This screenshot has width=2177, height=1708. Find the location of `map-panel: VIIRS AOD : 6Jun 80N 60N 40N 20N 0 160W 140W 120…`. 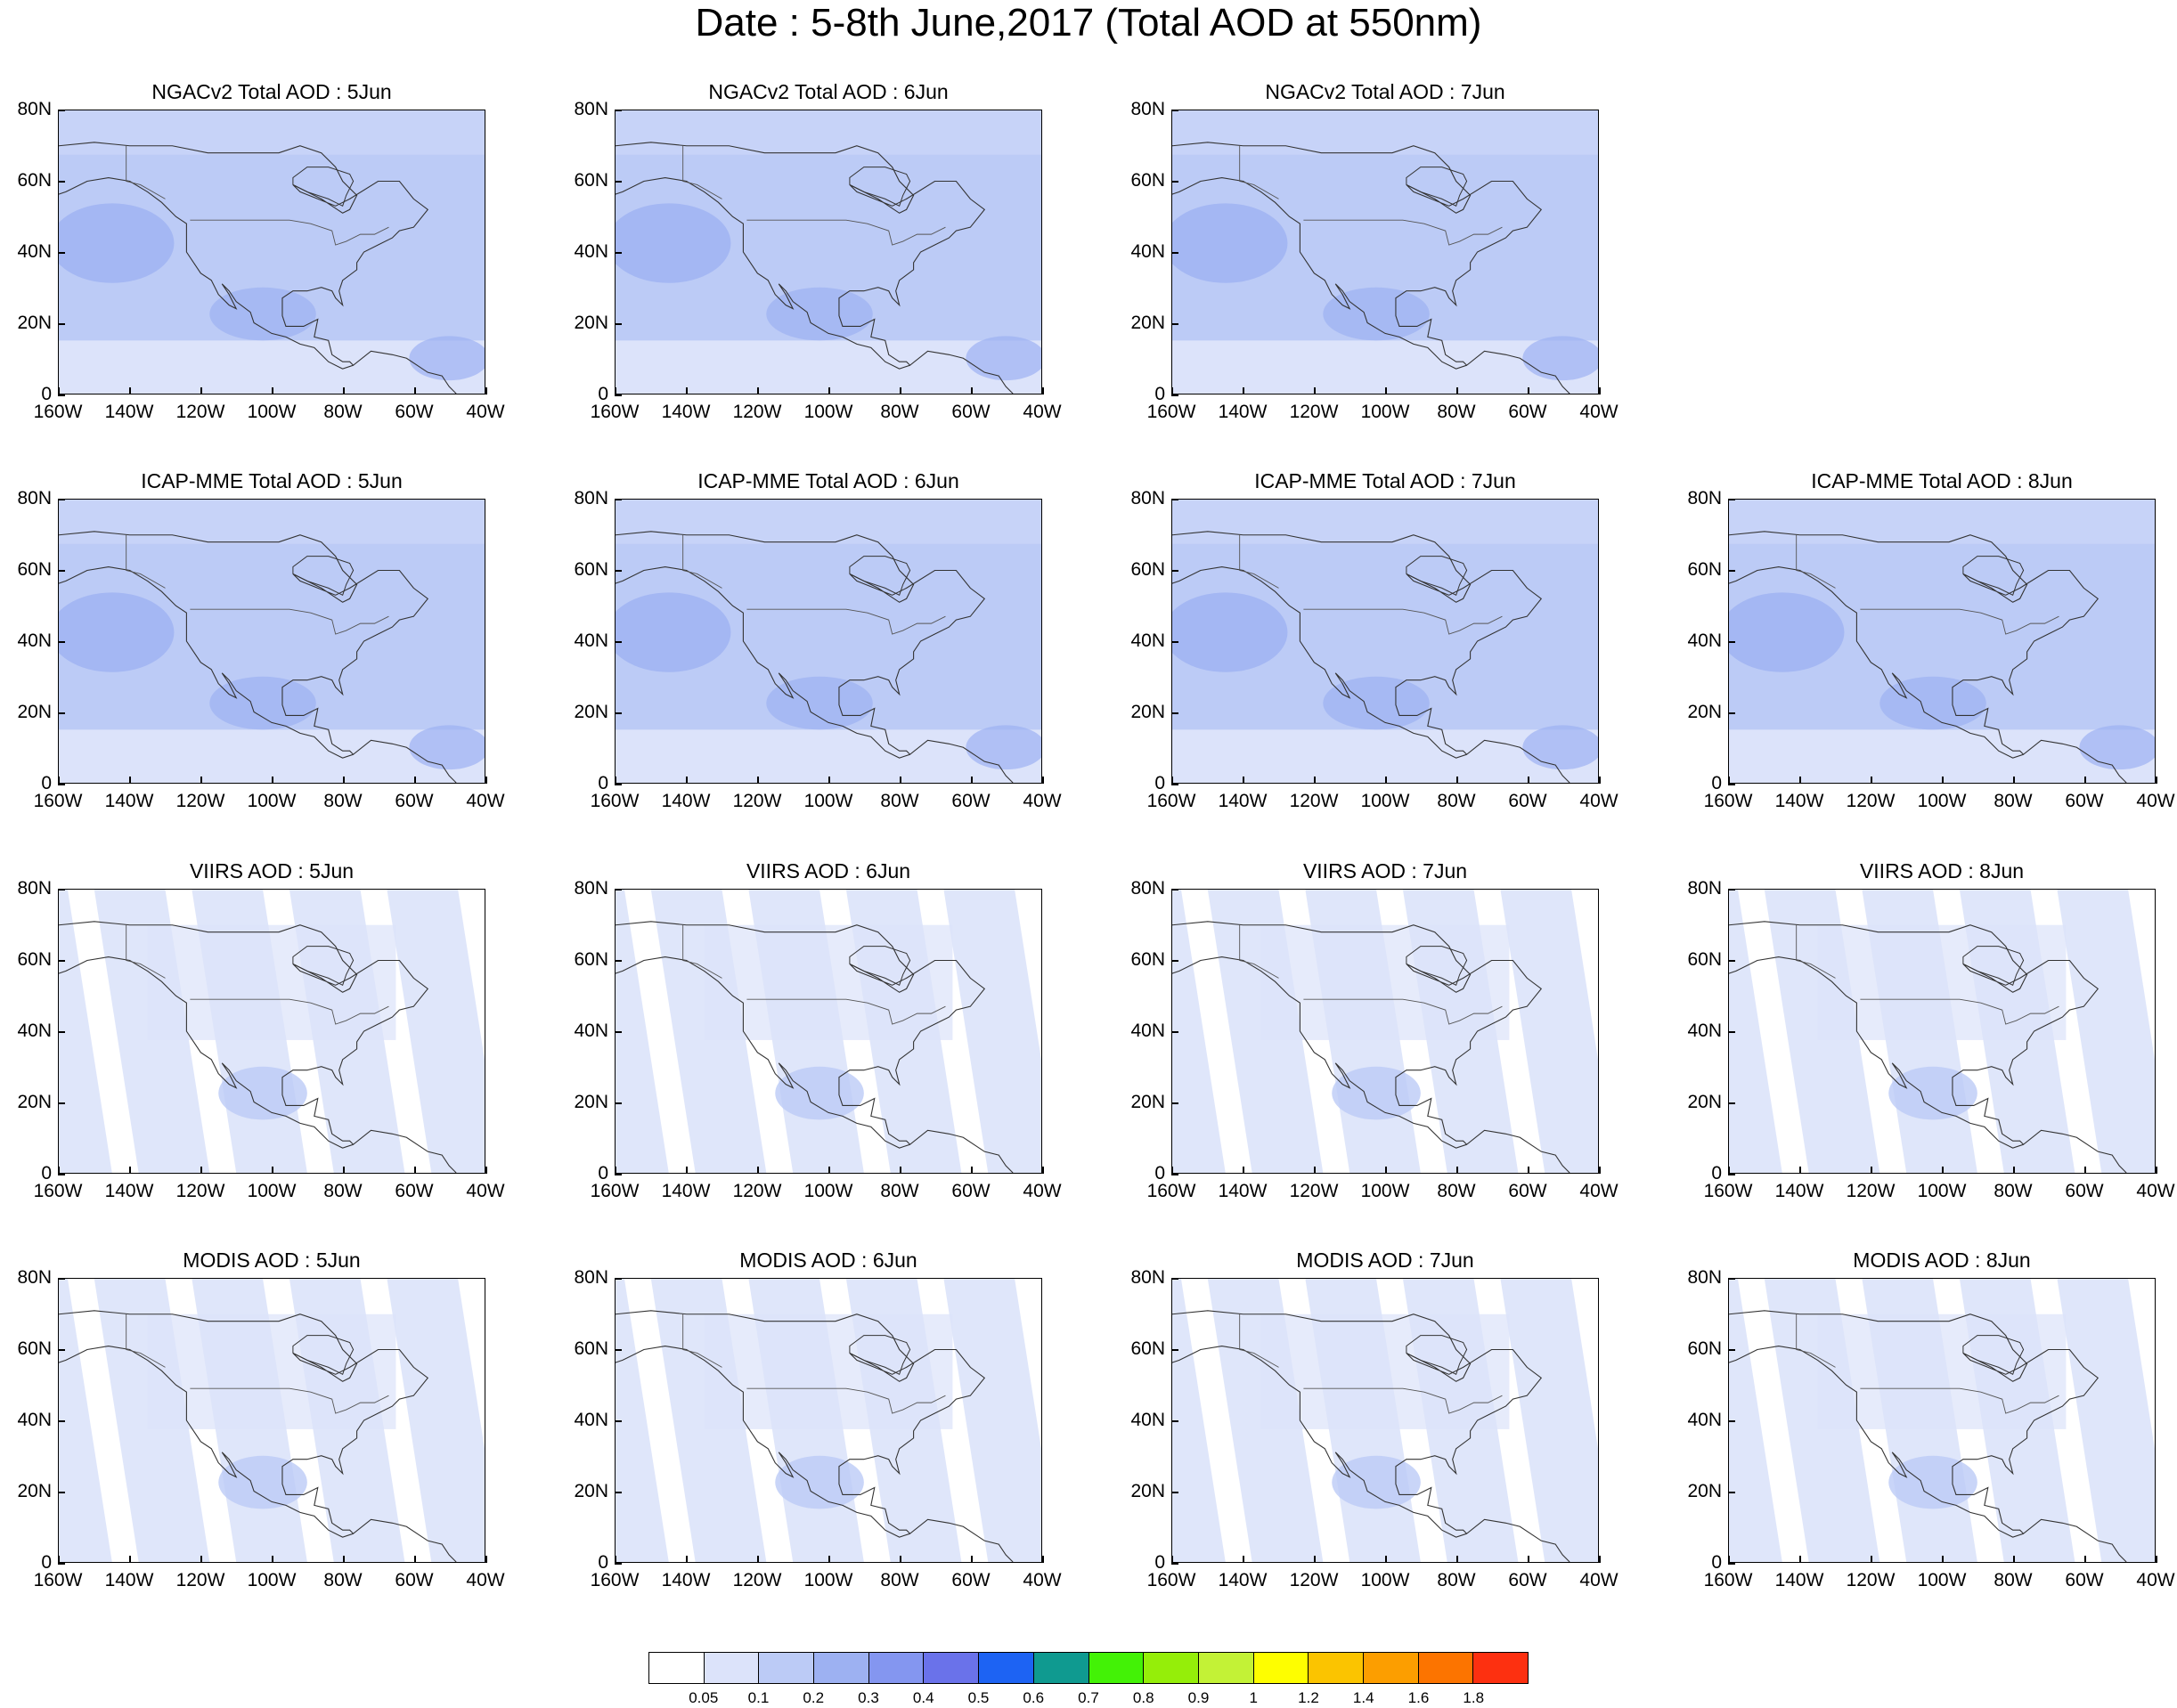

map-panel: VIIRS AOD : 6Jun 80N 60N 40N 20N 0 160W 140W 120… is located at coordinates (824, 1037).